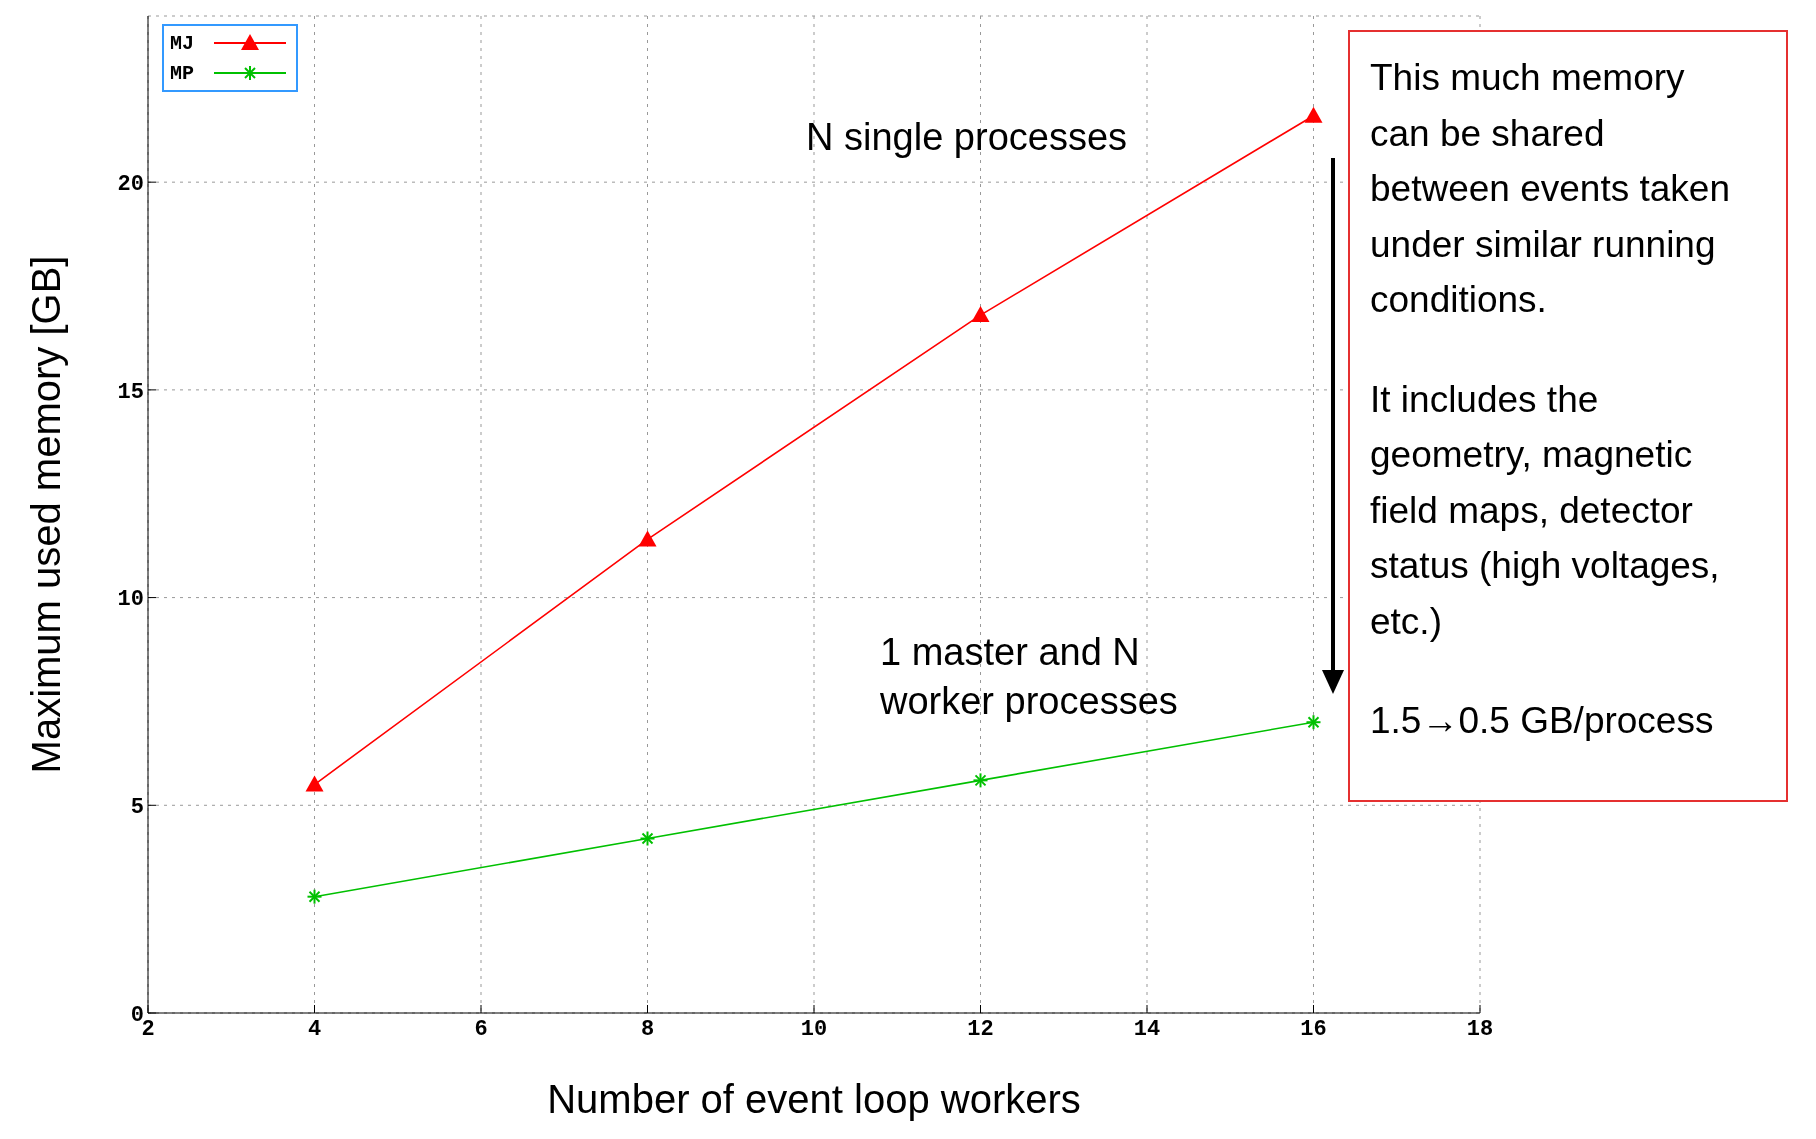 The width and height of the screenshot is (1816, 1139). Describe the element at coordinates (647, 1029) in the screenshot. I see `x-tick-label: 8` at that location.